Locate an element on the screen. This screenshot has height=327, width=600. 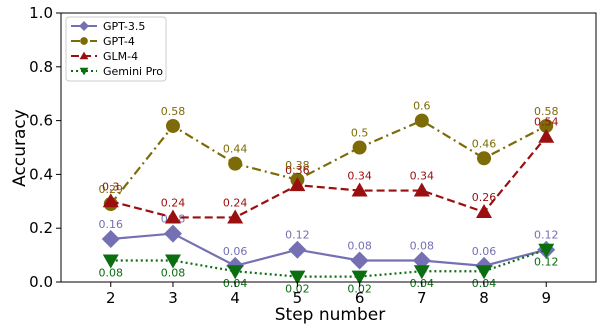
data-label-gpt-4: 0.44 is located at coordinates (235, 149).